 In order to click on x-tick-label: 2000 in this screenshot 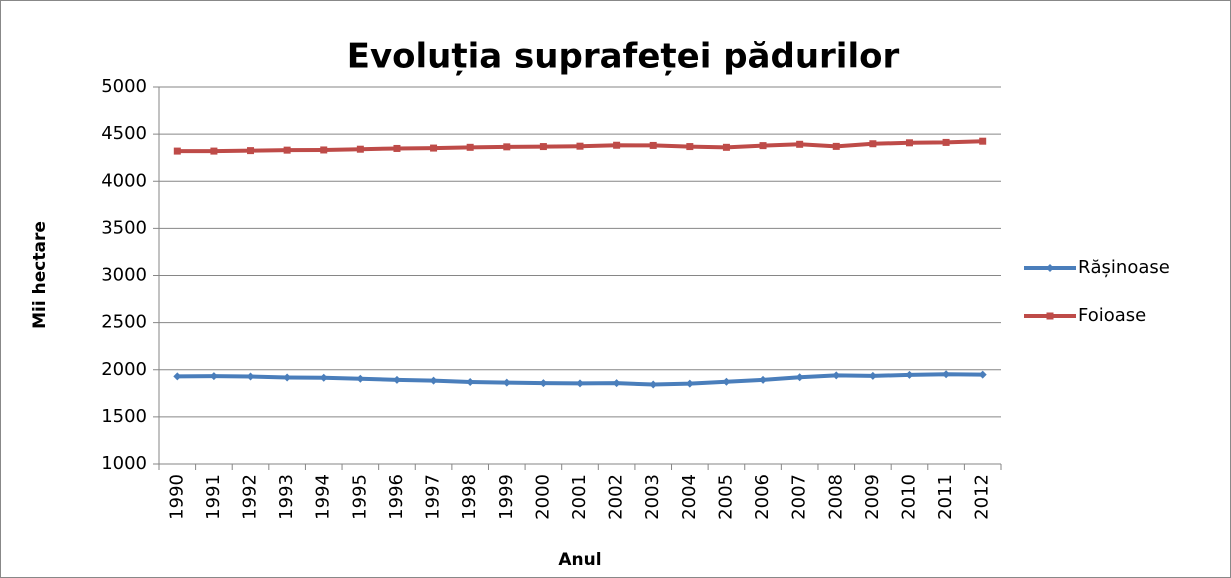, I will do `click(542, 497)`.